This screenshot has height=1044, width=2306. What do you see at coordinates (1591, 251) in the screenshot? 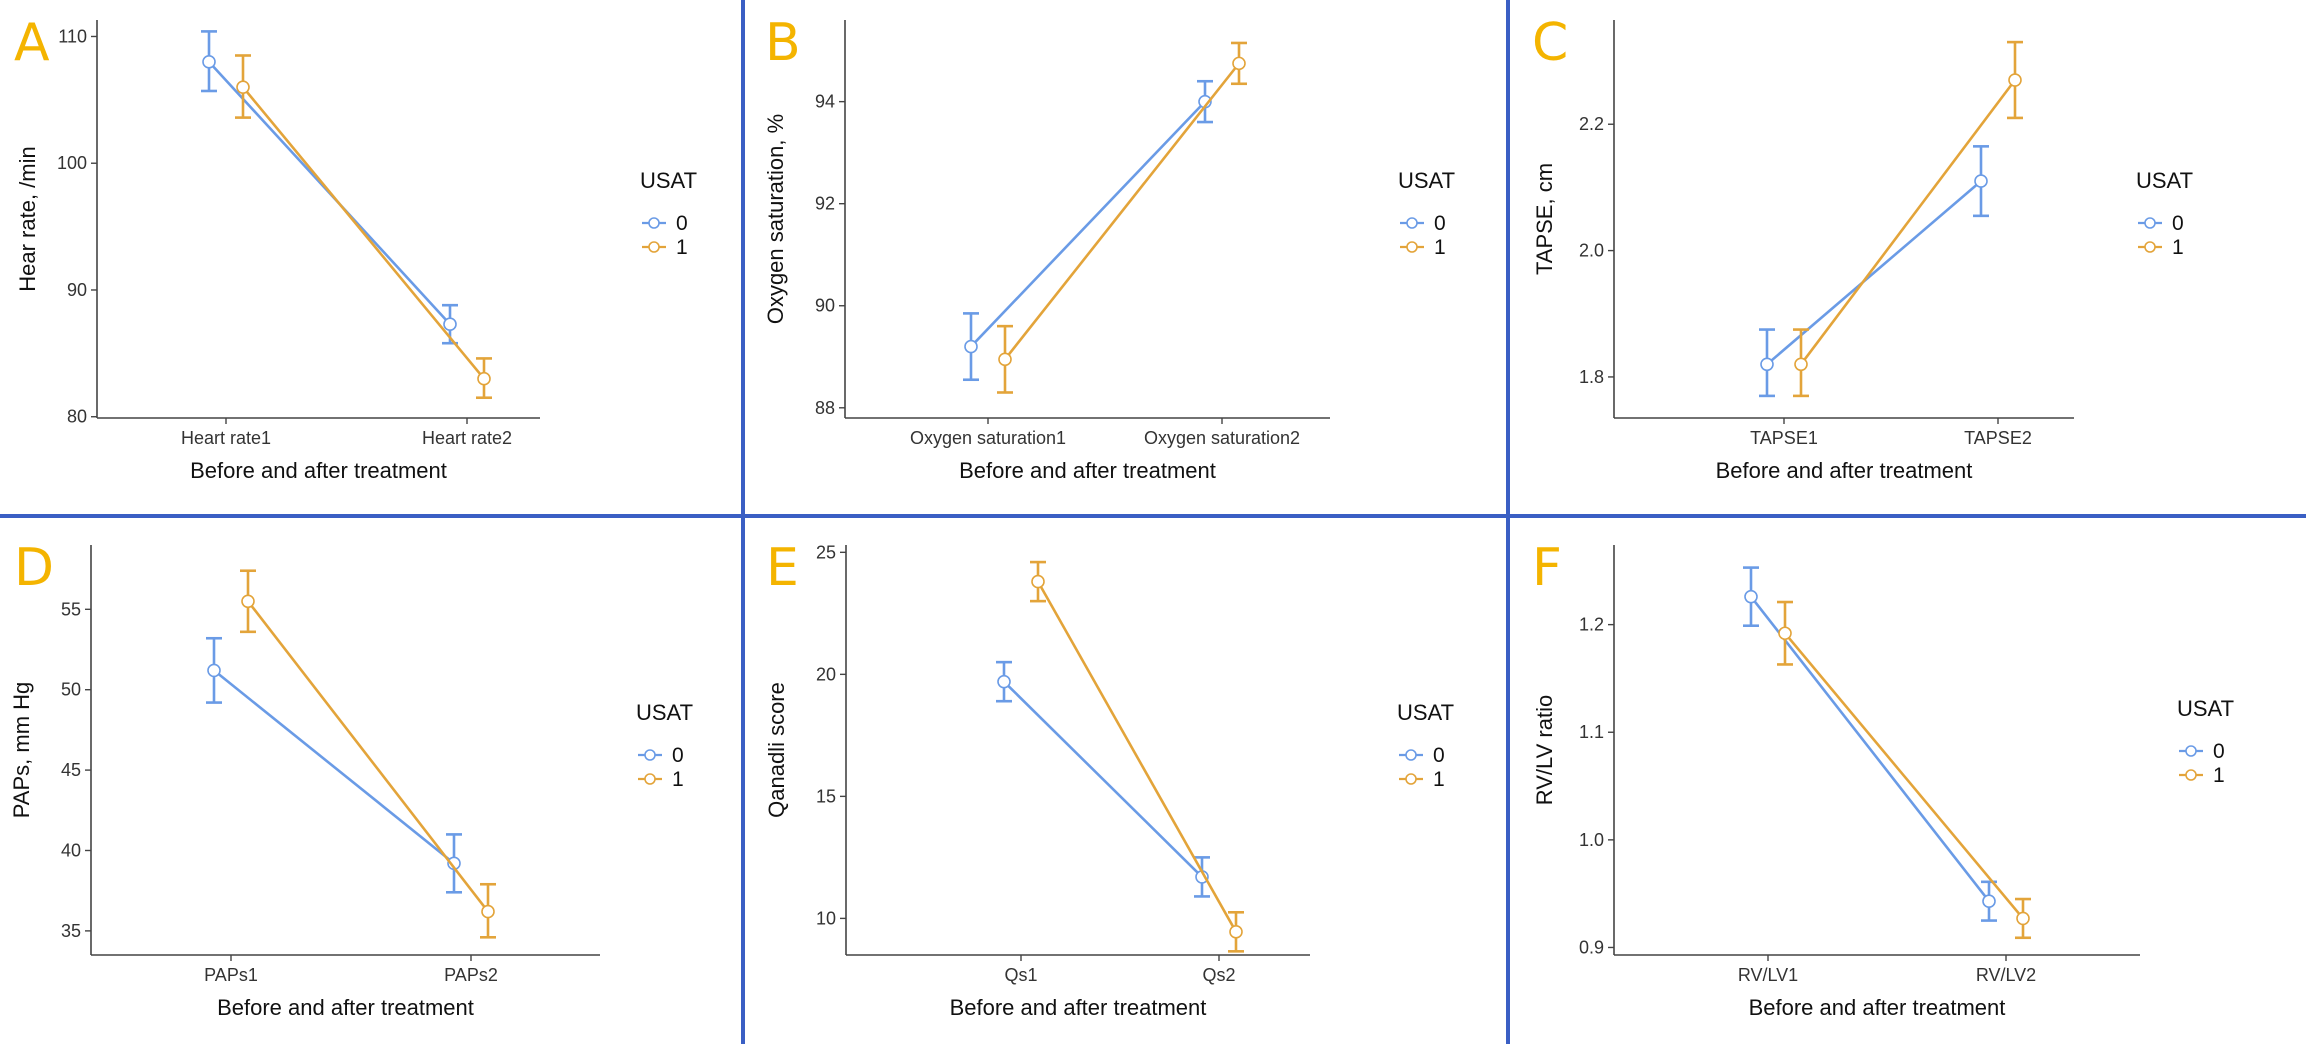
I see `y-tick-label: 2.0` at bounding box center [1591, 251].